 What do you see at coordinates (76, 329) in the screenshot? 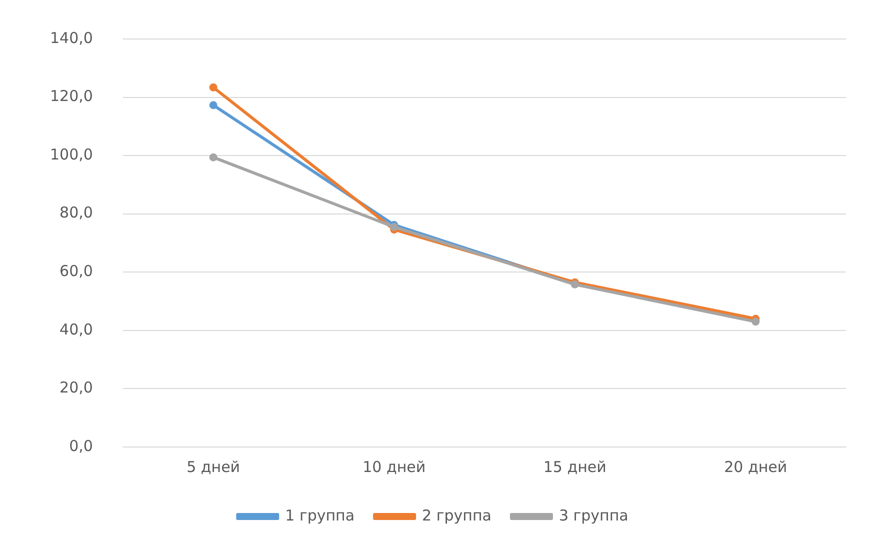
I see `y-tick-label: 40,0` at bounding box center [76, 329].